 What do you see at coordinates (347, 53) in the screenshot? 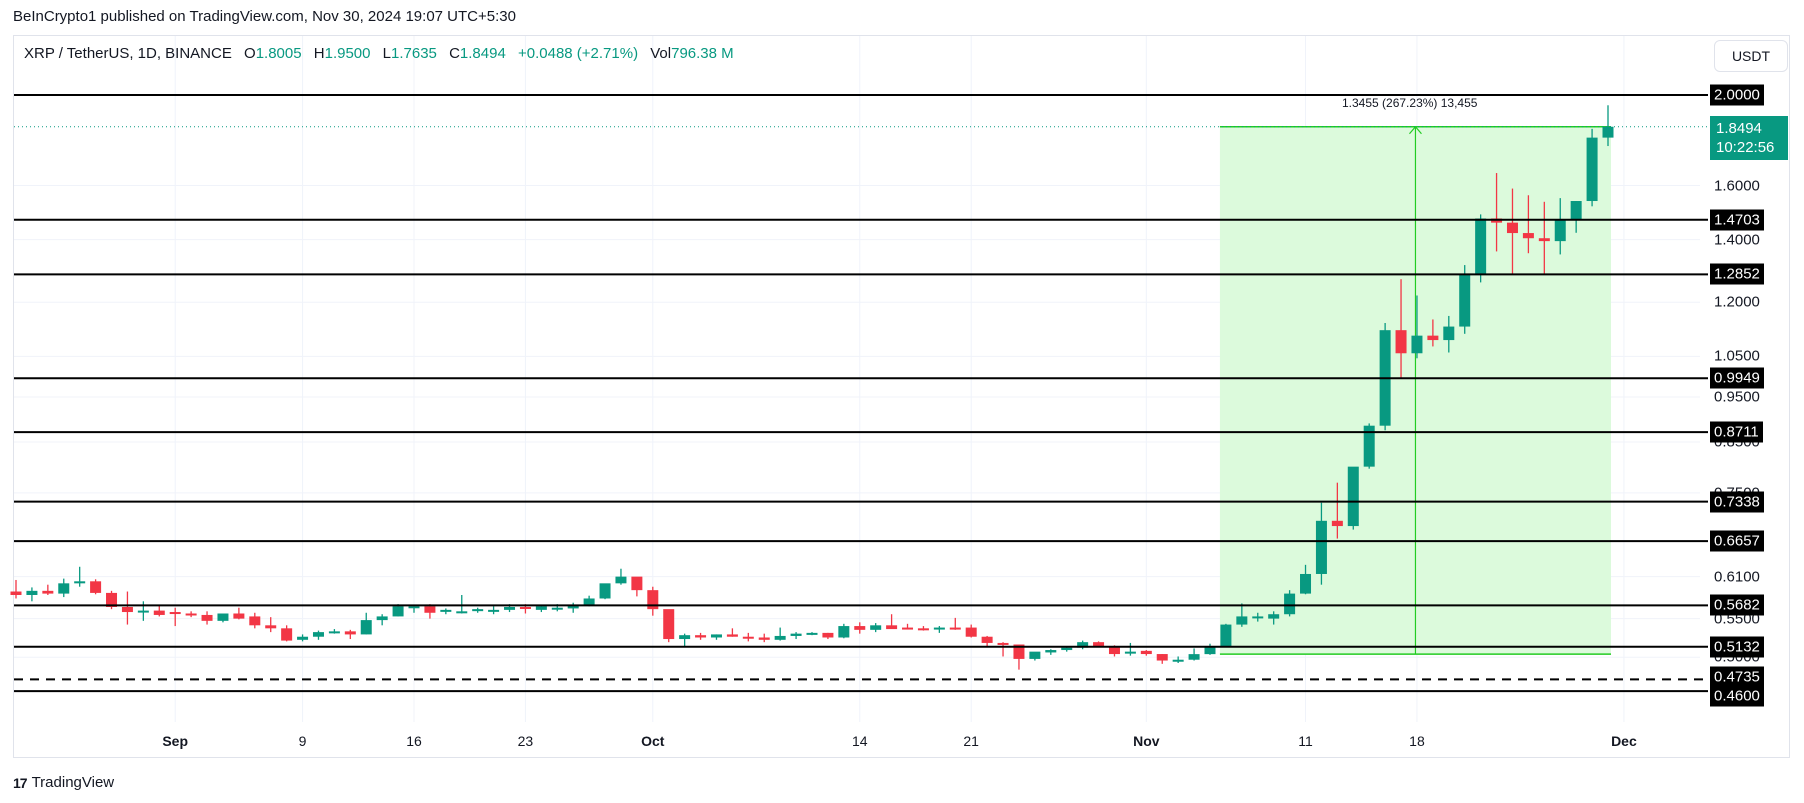
I see `high-value: 1.9500` at bounding box center [347, 53].